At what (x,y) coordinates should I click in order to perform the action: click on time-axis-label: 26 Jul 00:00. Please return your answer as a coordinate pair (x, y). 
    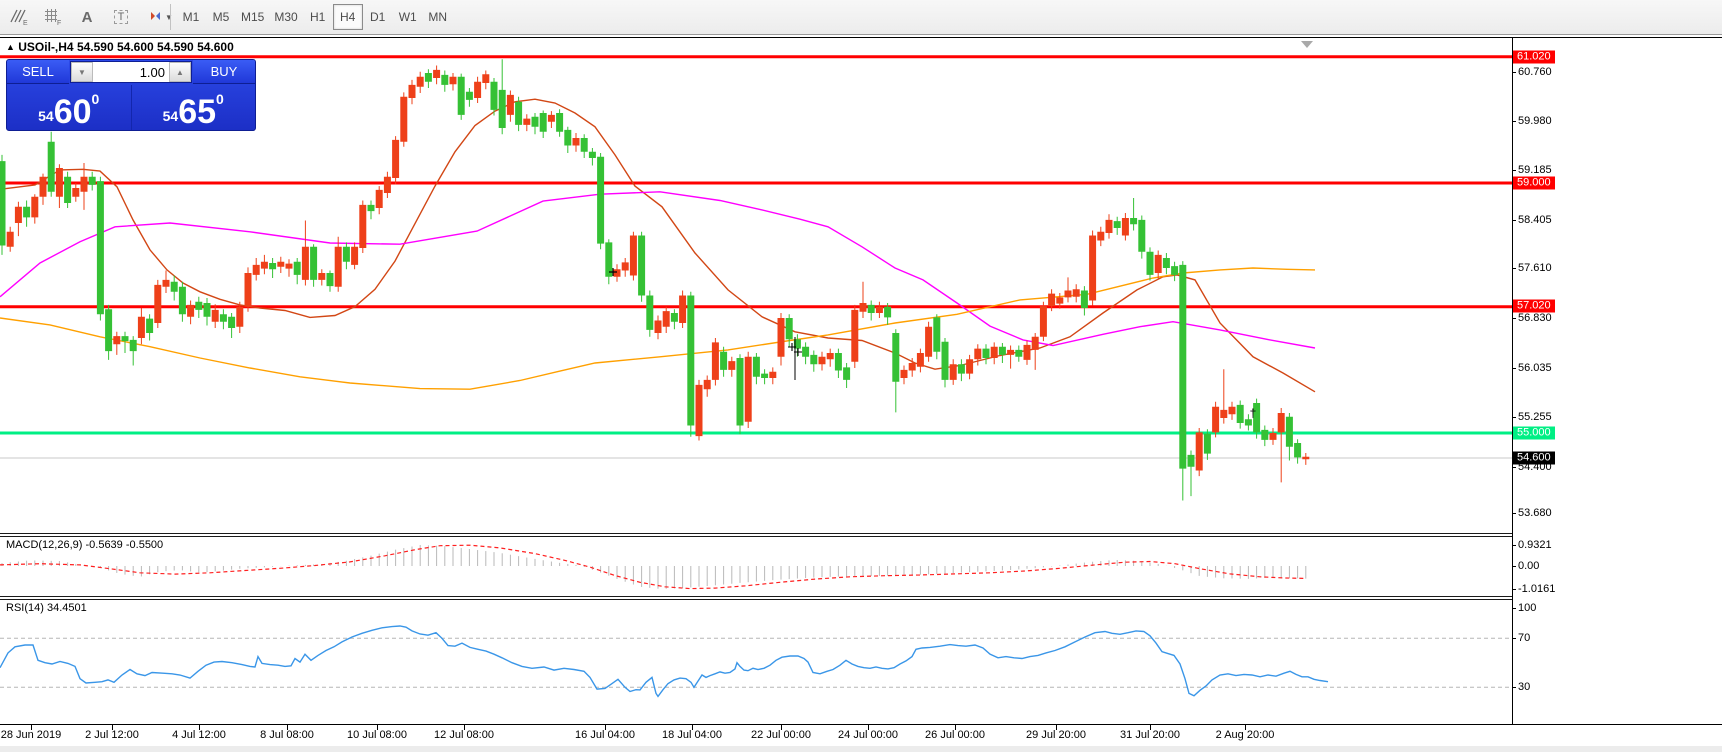
    Looking at the image, I should click on (955, 735).